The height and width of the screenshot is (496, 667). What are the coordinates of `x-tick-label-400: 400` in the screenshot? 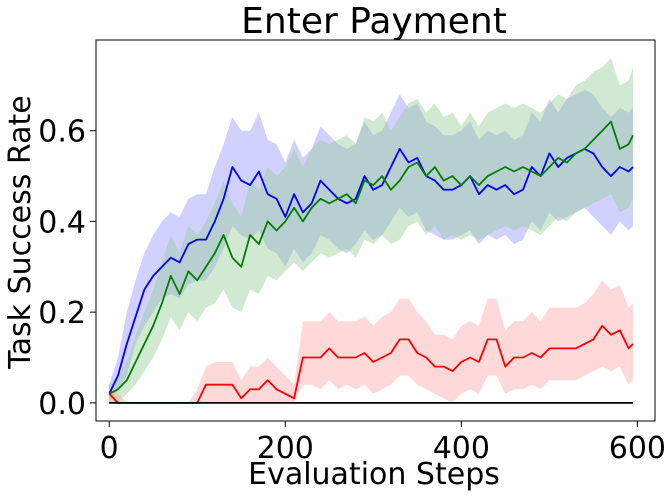 It's located at (461, 448).